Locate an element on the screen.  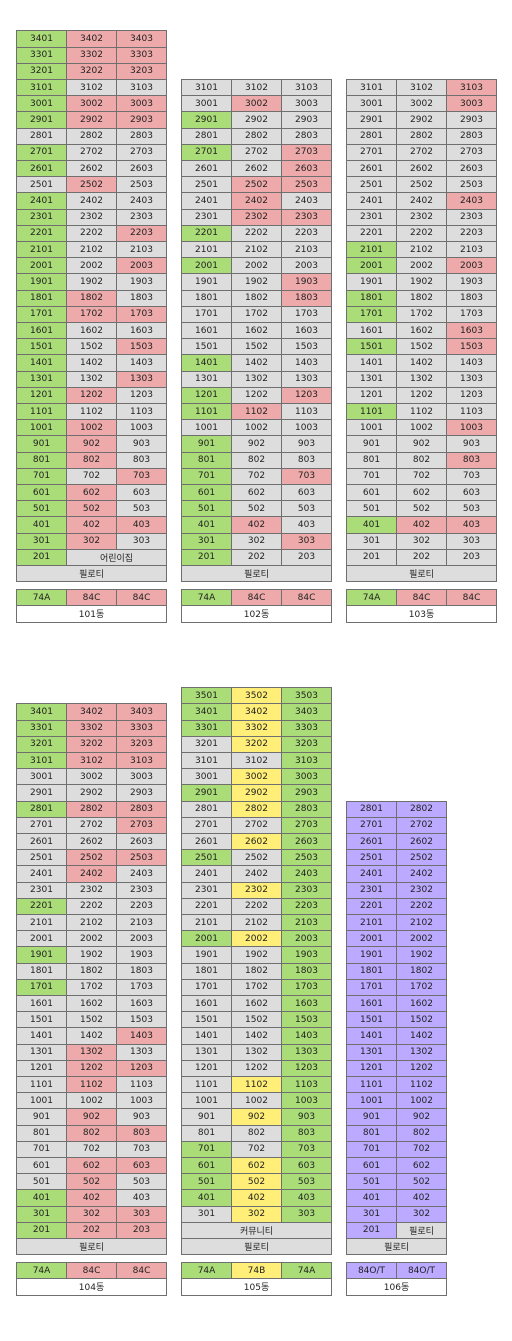
unit-cell: 1002 is located at coordinates (256, 1101).